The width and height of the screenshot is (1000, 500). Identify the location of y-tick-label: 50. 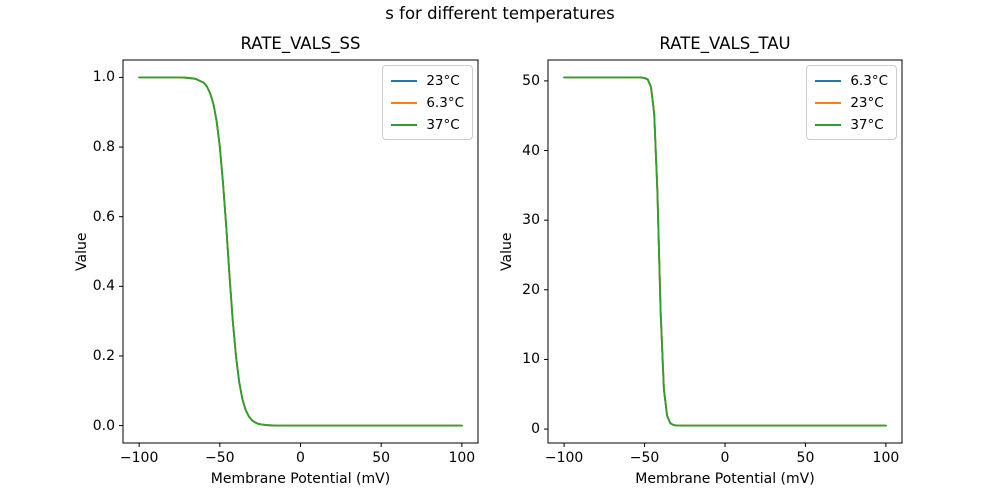
(531, 80).